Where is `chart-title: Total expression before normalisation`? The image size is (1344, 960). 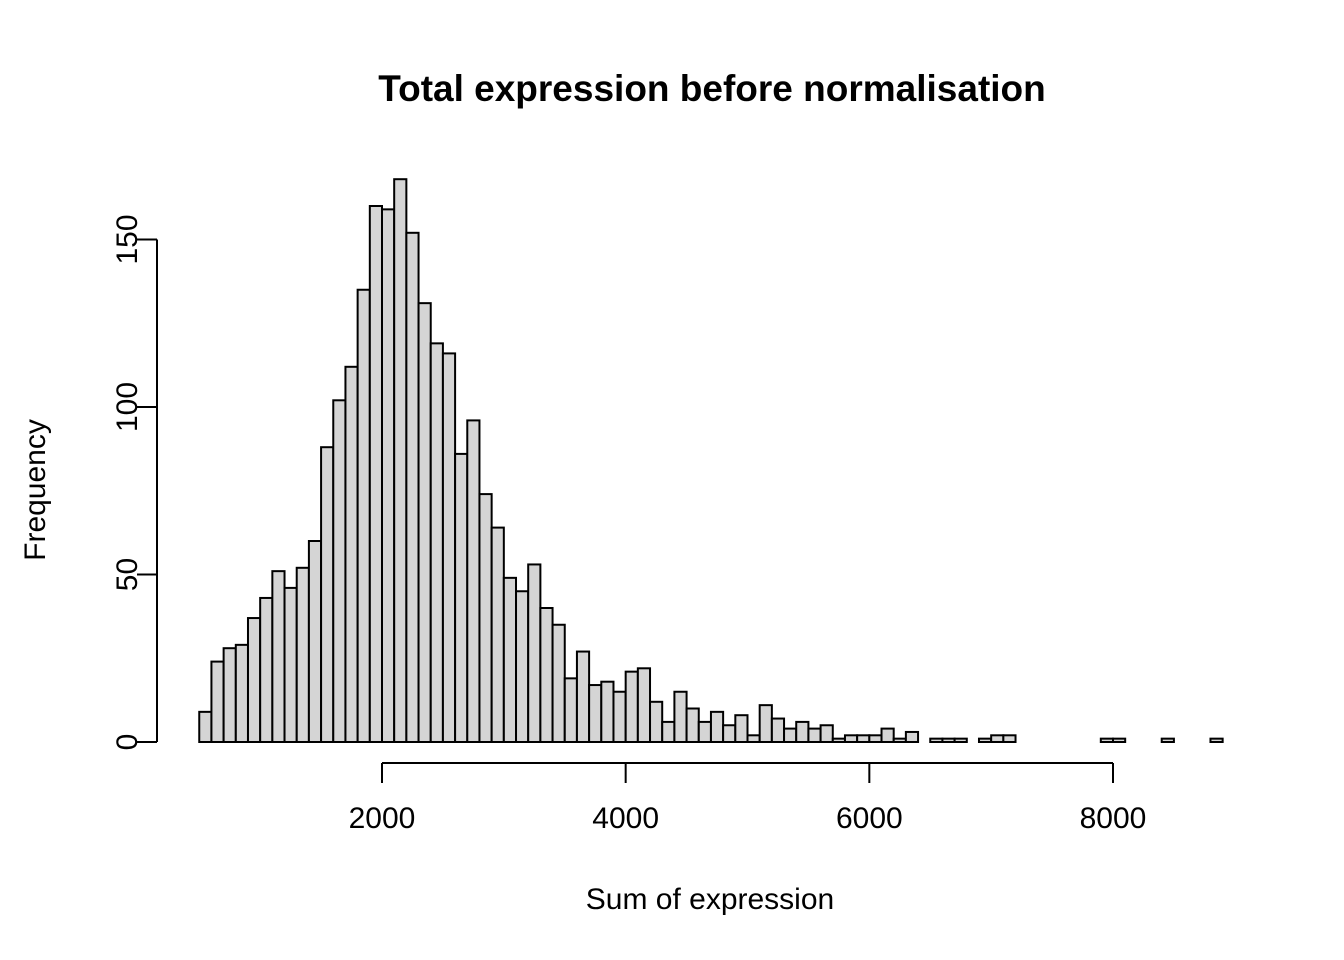 chart-title: Total expression before normalisation is located at coordinates (712, 88).